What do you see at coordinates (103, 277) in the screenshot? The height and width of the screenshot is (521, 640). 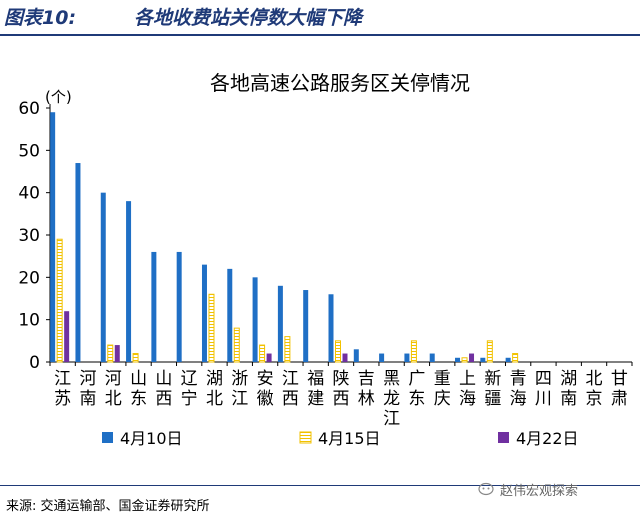 I see `bar-河北-4月10日` at bounding box center [103, 277].